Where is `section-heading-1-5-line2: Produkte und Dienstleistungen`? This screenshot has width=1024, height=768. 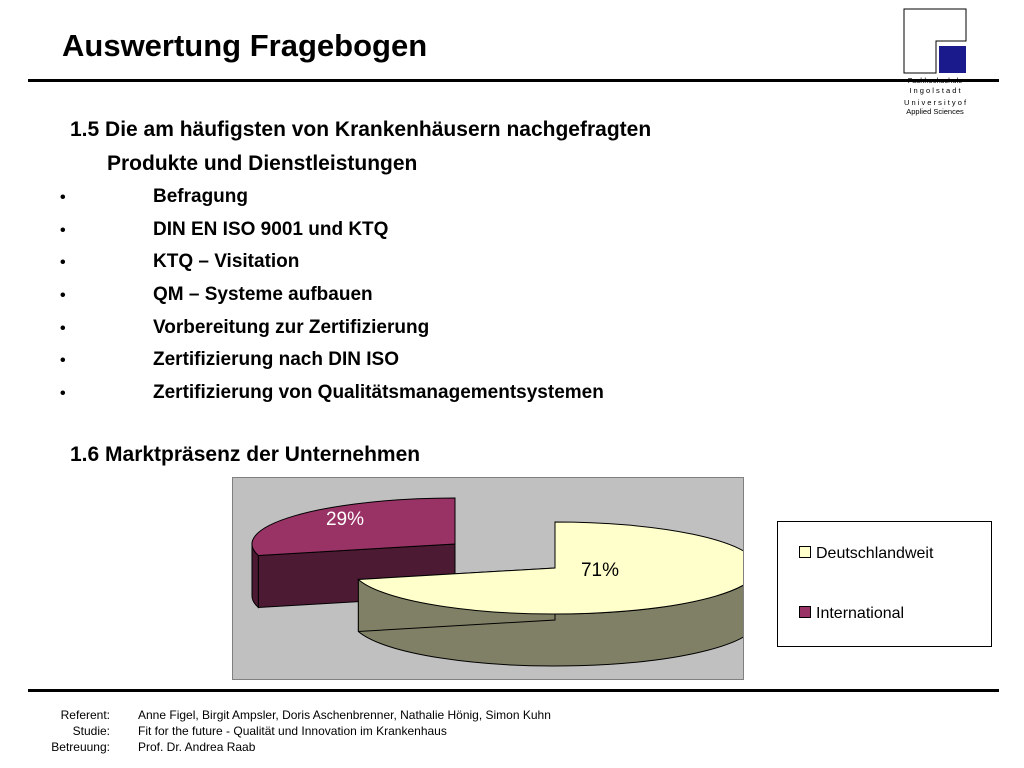 section-heading-1-5-line2: Produkte und Dienstleistungen is located at coordinates (262, 163).